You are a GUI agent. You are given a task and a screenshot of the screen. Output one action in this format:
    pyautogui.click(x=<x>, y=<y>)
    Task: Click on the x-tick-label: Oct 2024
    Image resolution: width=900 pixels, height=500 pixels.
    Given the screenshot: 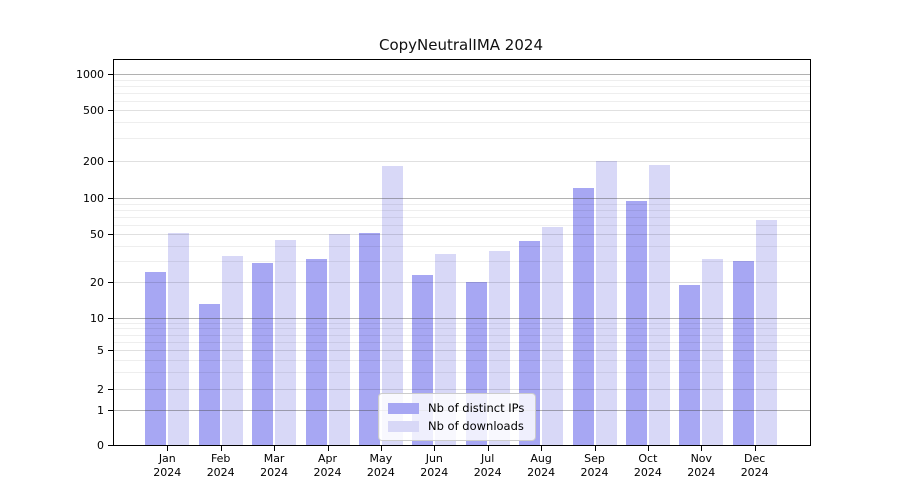 What is the action you would take?
    pyautogui.click(x=647, y=465)
    